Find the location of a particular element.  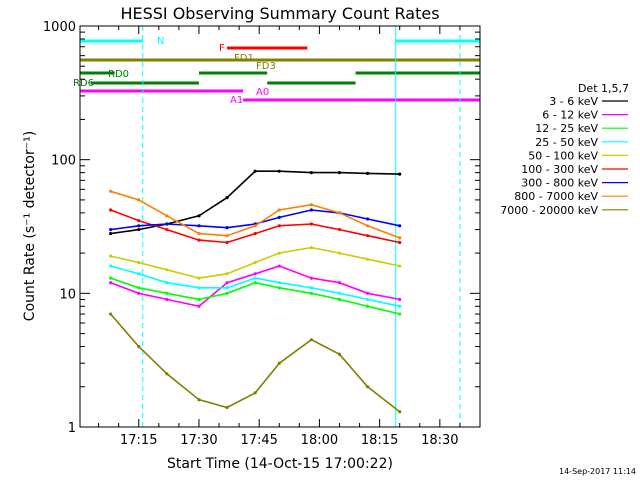

legend-label: 7000 - 20000 keV is located at coordinates (549, 210).